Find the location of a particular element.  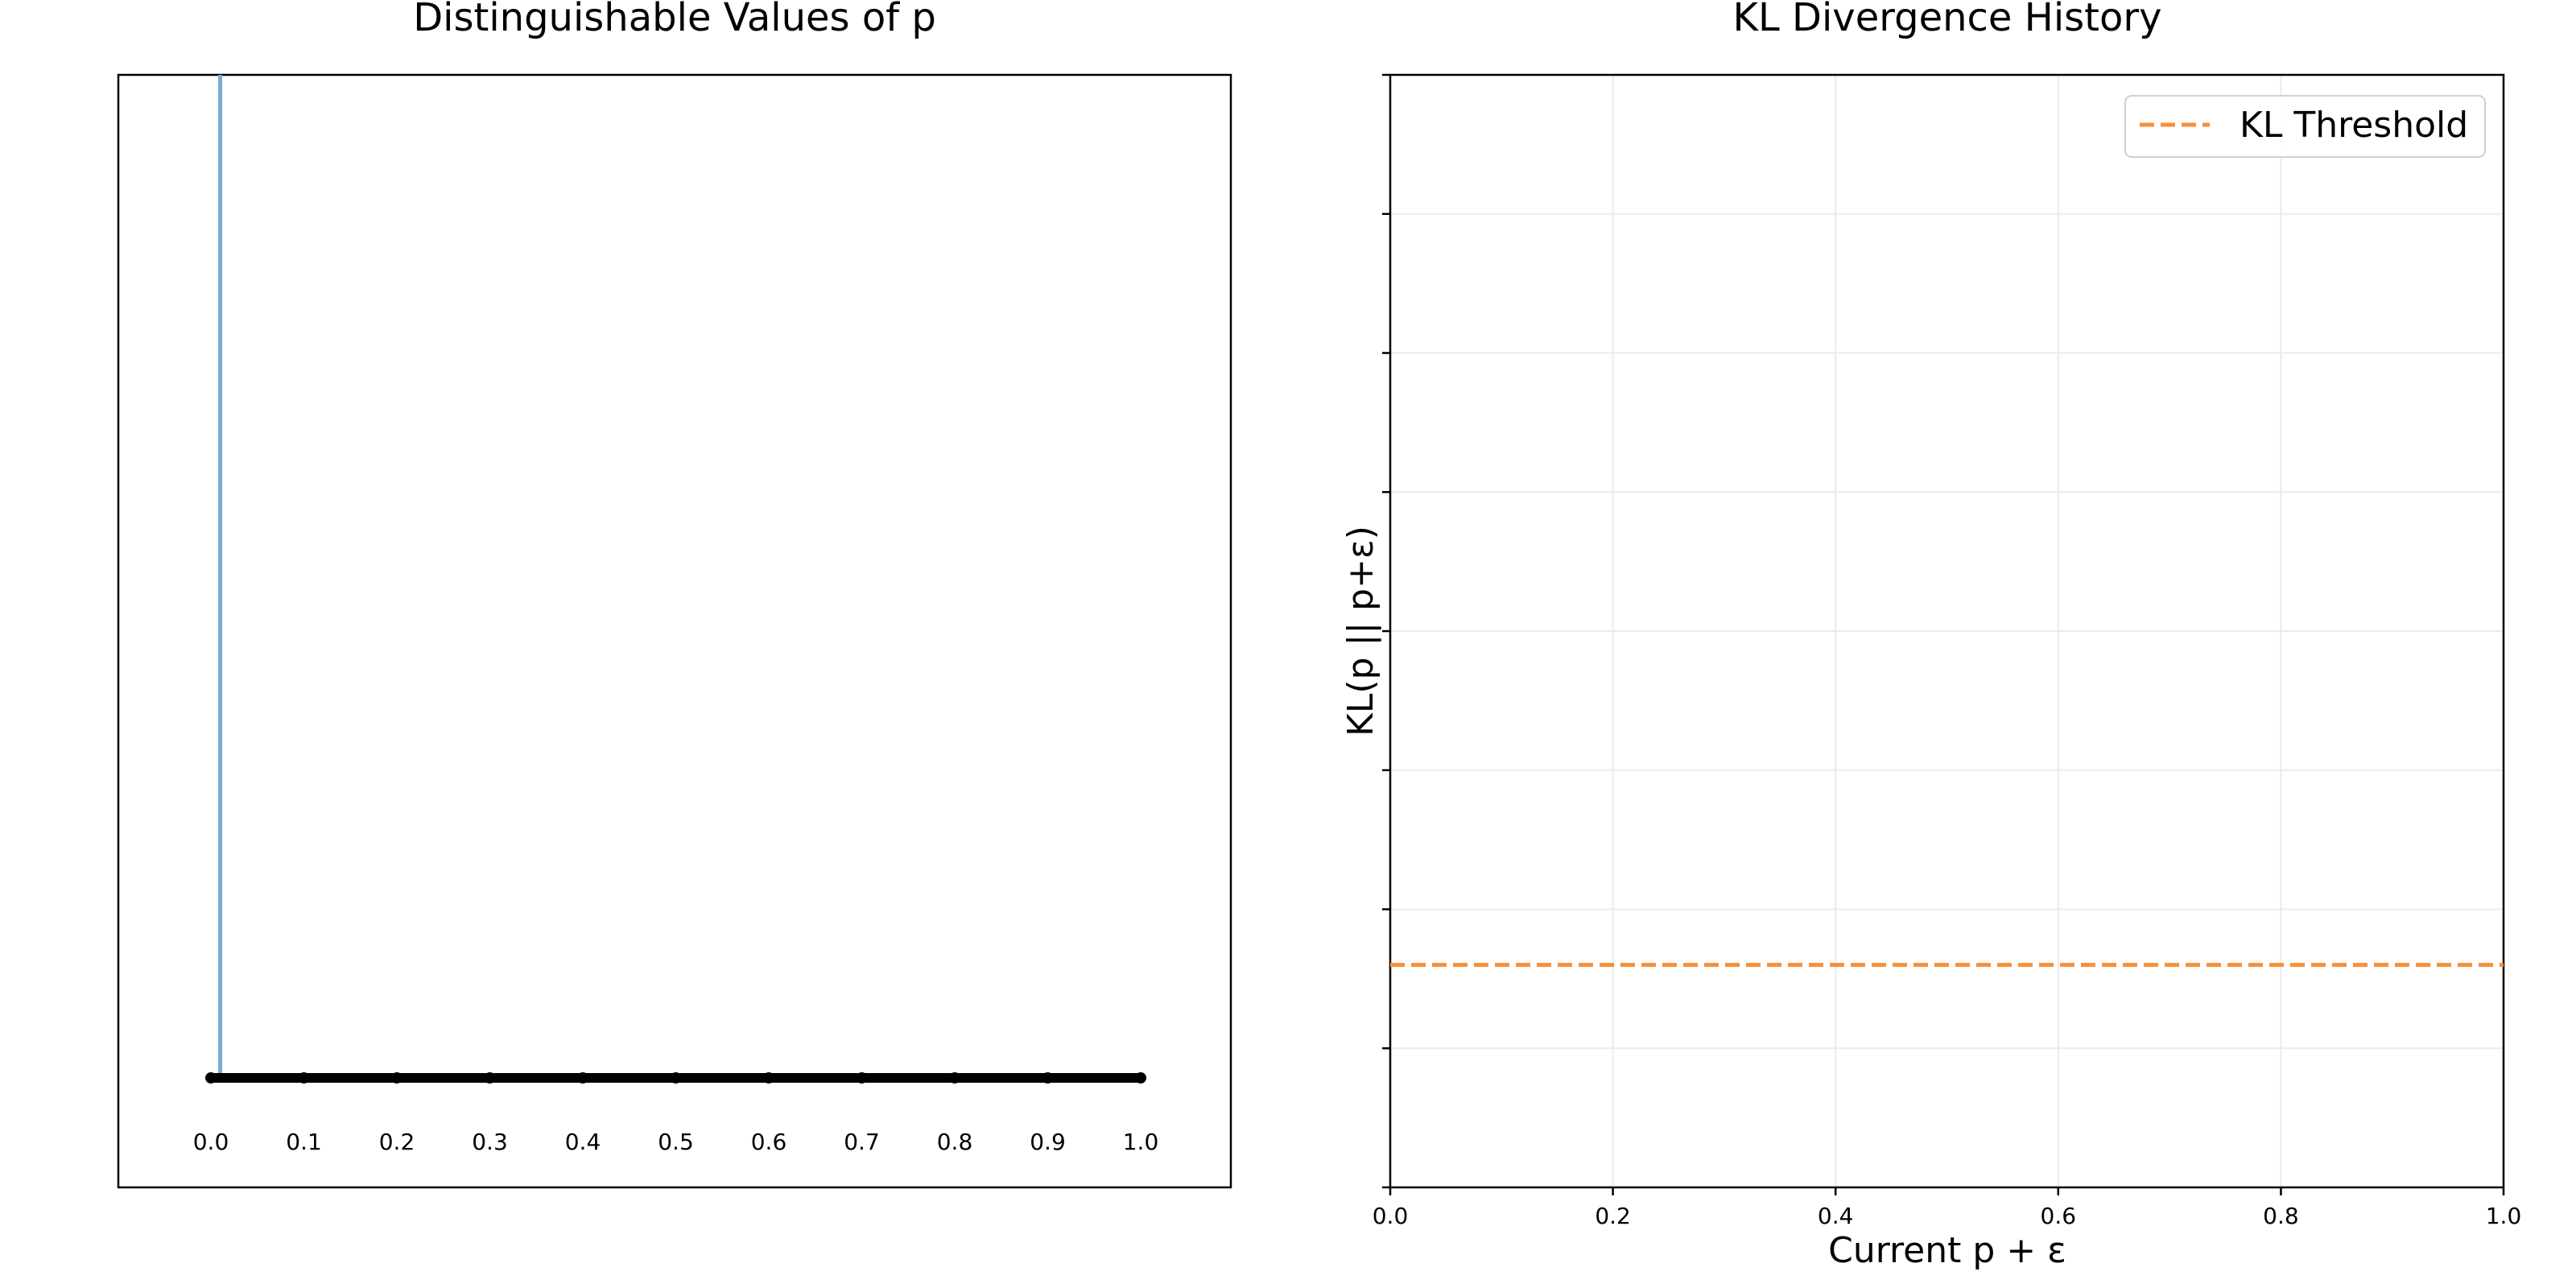

legend: KL Threshold is located at coordinates (2305, 126).